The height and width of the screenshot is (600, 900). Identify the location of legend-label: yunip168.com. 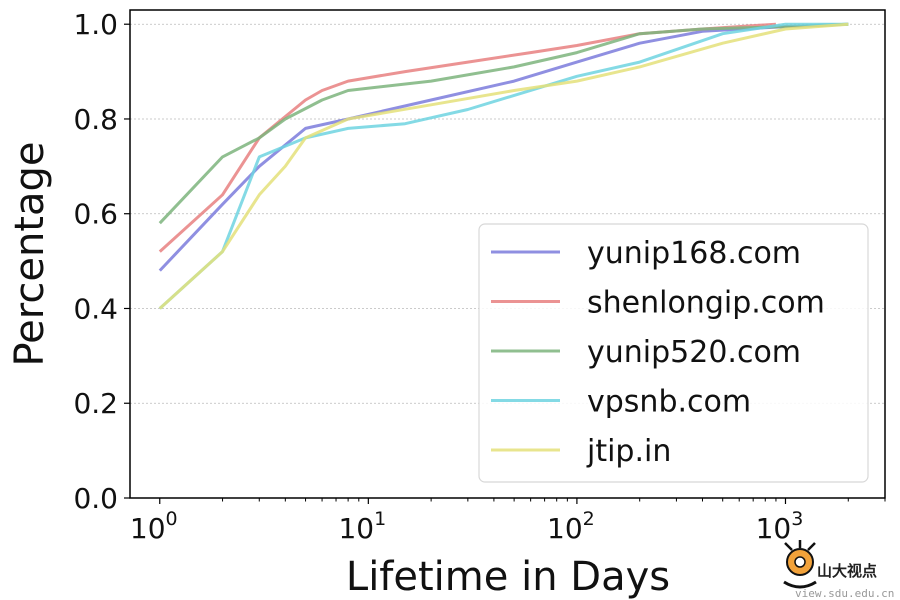
(694, 253).